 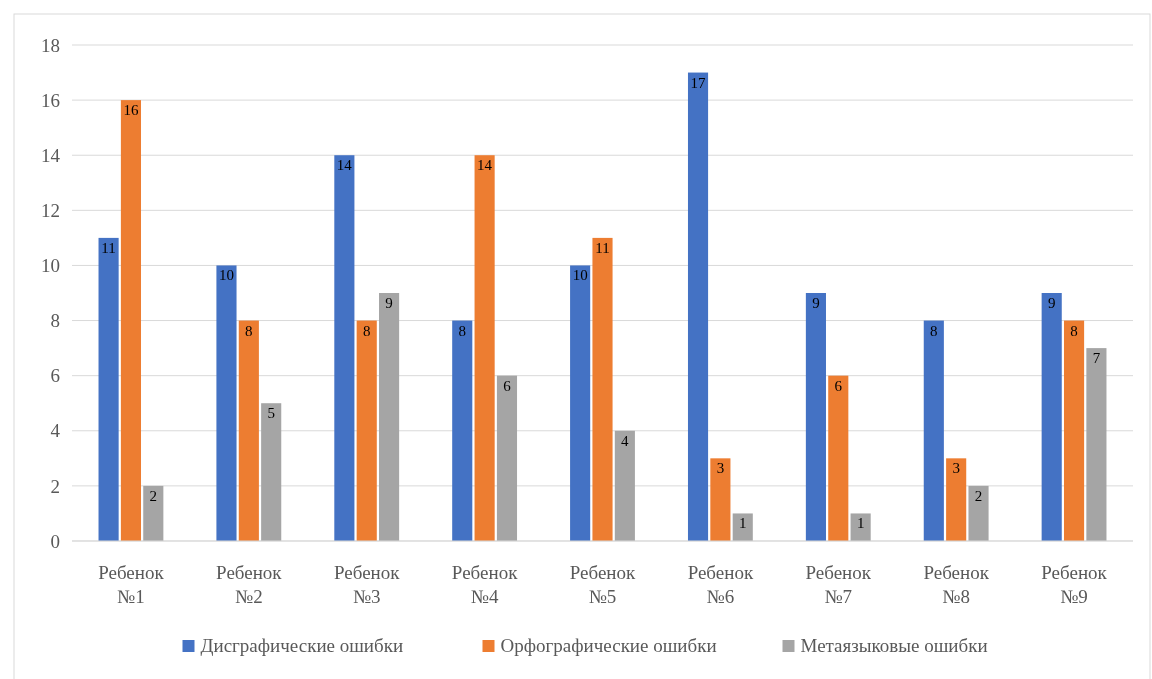 What do you see at coordinates (55, 321) in the screenshot?
I see `y-tick-label: 8` at bounding box center [55, 321].